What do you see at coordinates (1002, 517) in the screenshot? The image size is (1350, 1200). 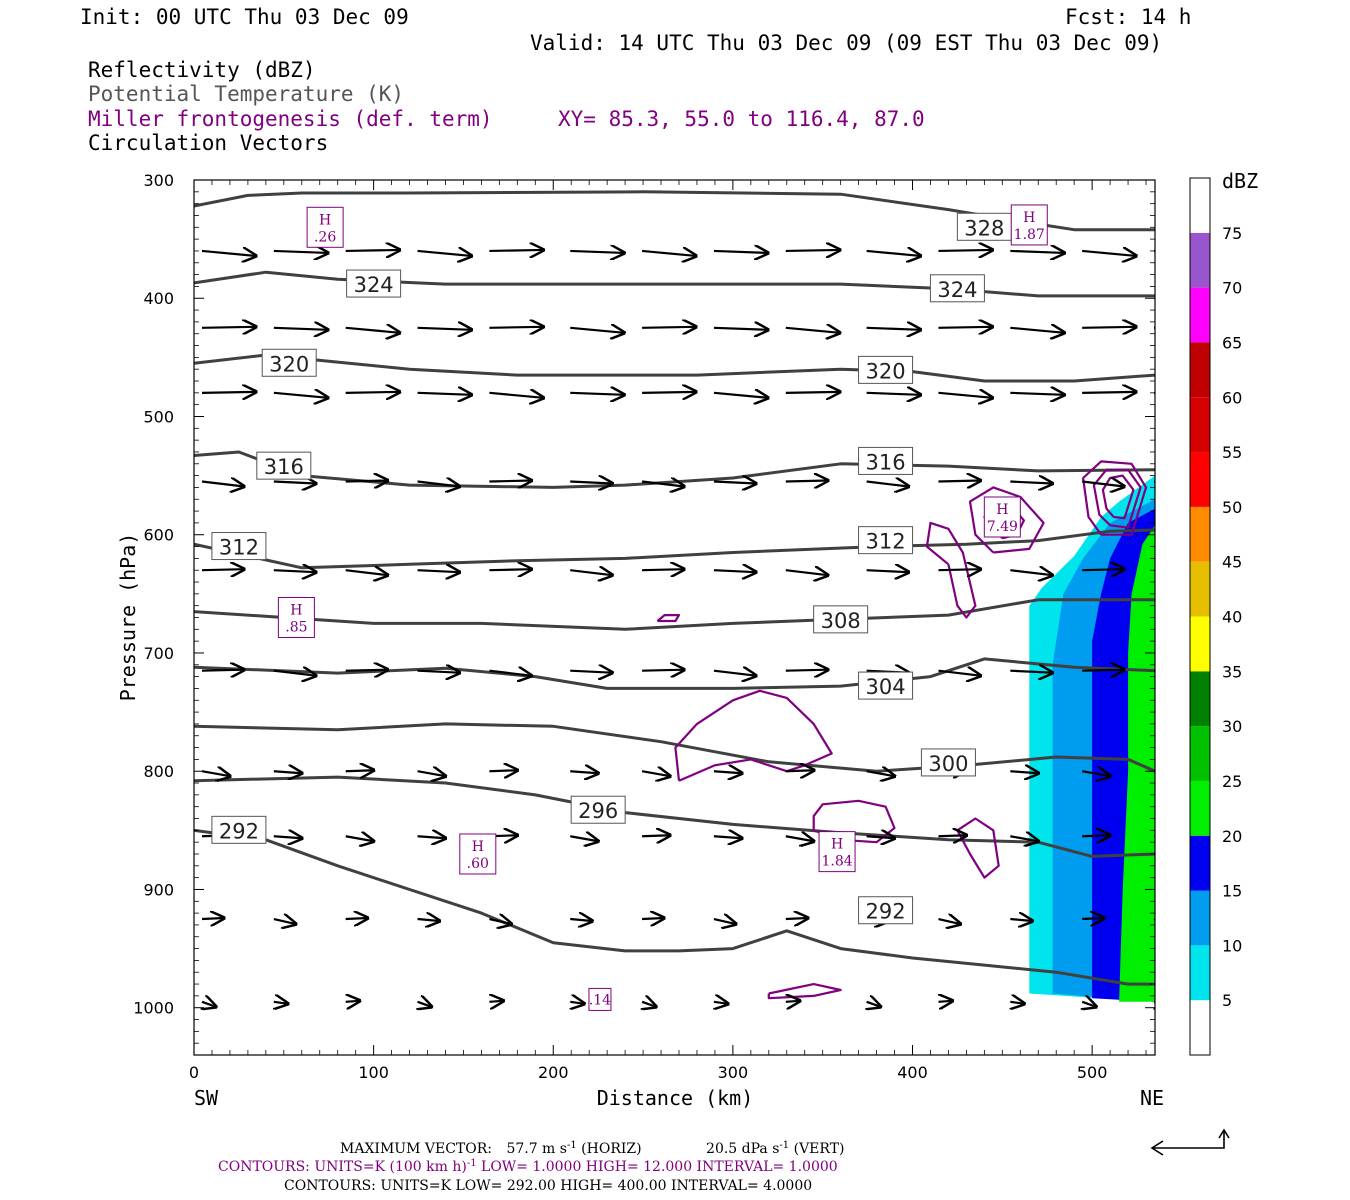 I see `frontogenesis-max-label: H7.49` at bounding box center [1002, 517].